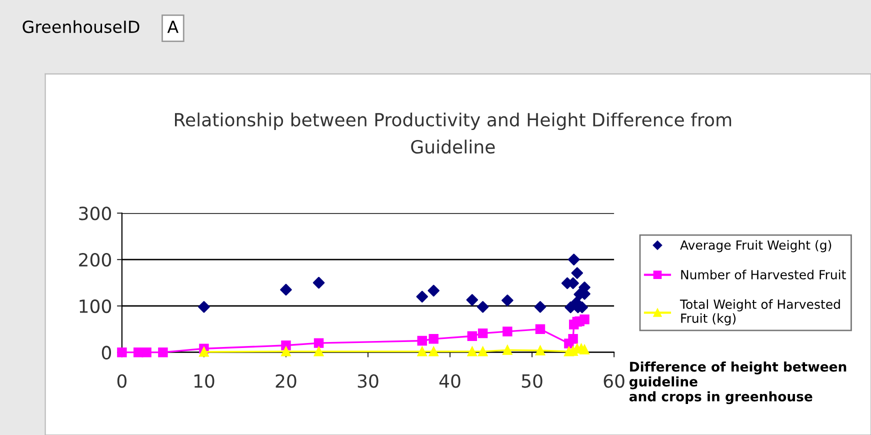 This screenshot has width=871, height=435. What do you see at coordinates (286, 381) in the screenshot?
I see `x-tick-label: 20` at bounding box center [286, 381].